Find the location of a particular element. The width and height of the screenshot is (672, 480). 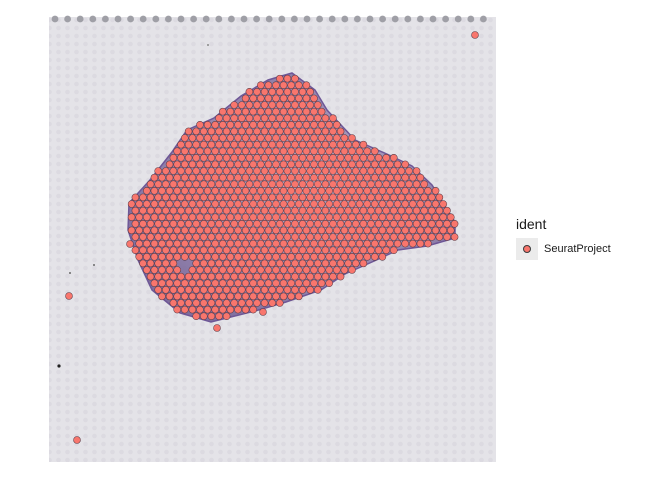

fiducial-markers is located at coordinates (269, 19).